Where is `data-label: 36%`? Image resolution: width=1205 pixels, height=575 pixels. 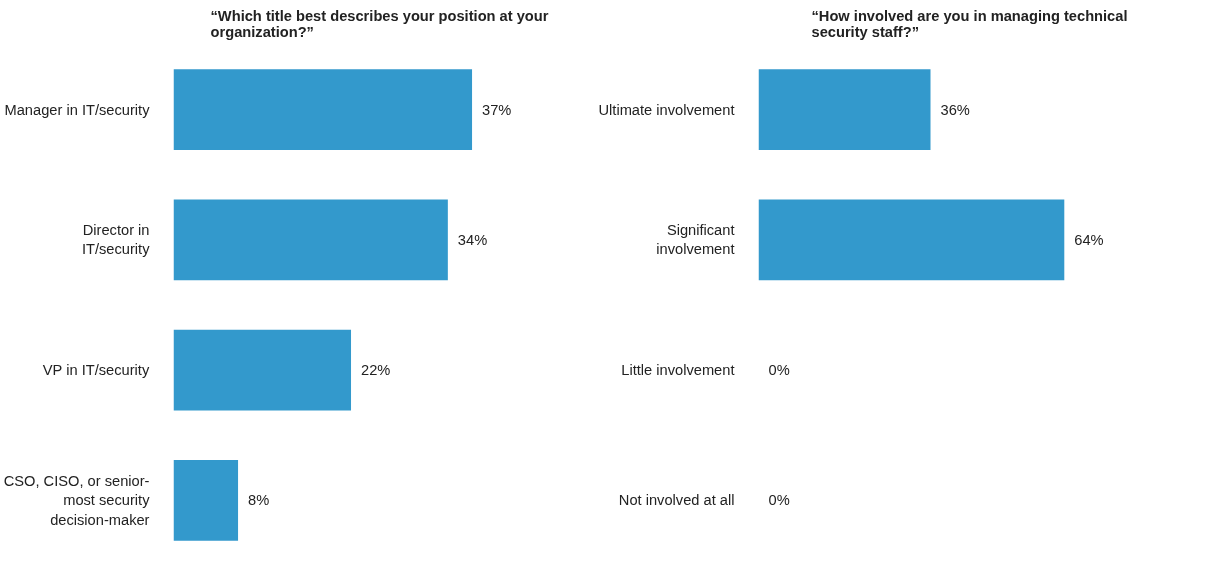
data-label: 36% is located at coordinates (955, 109).